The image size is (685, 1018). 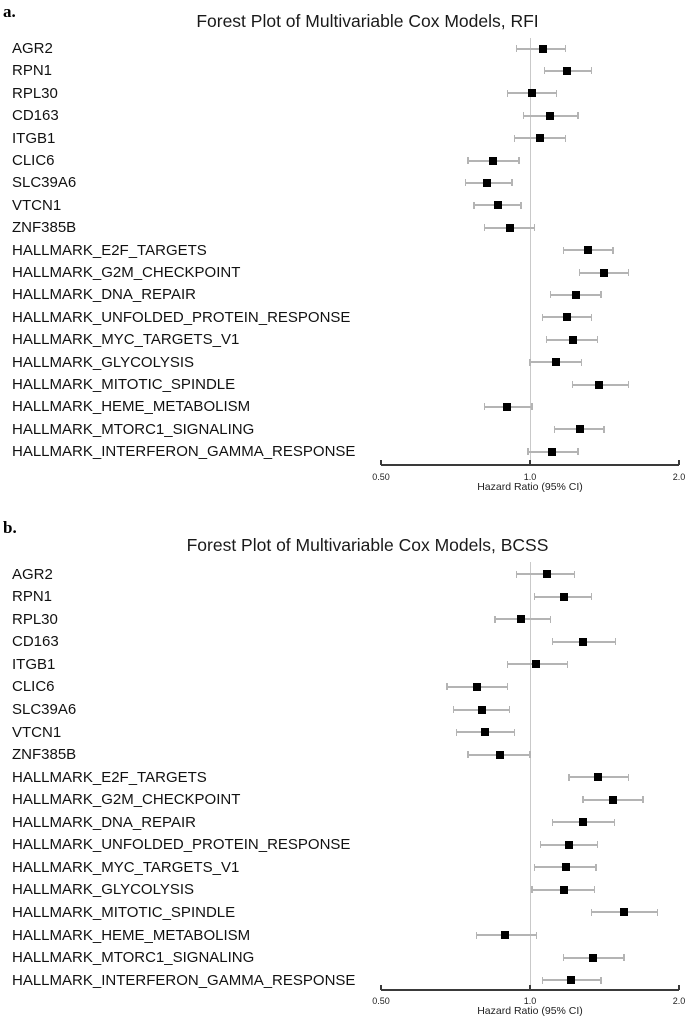 What do you see at coordinates (37, 732) in the screenshot?
I see `forest-row-label: VTCN1` at bounding box center [37, 732].